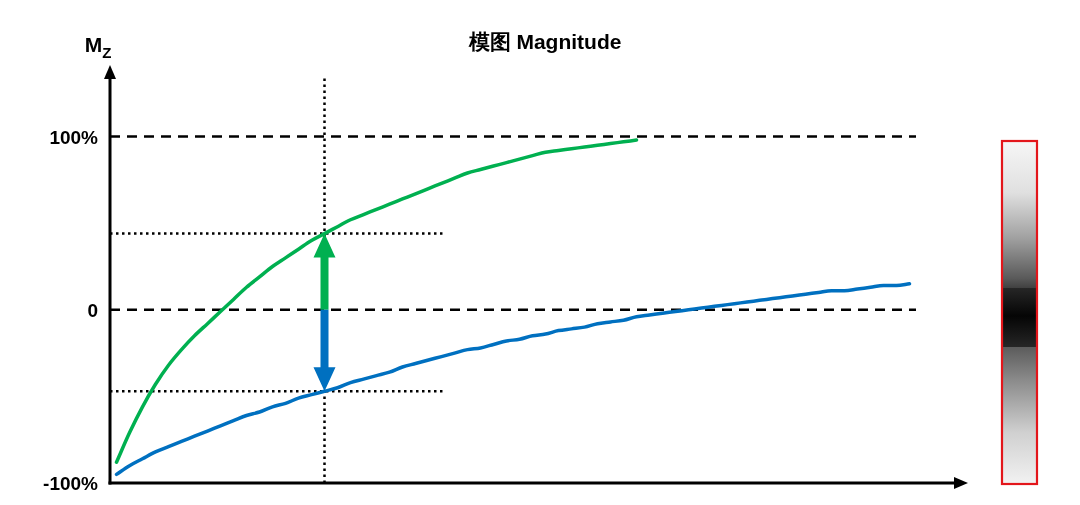  What do you see at coordinates (98, 46) in the screenshot?
I see `y-label: M$_{Z}$` at bounding box center [98, 46].